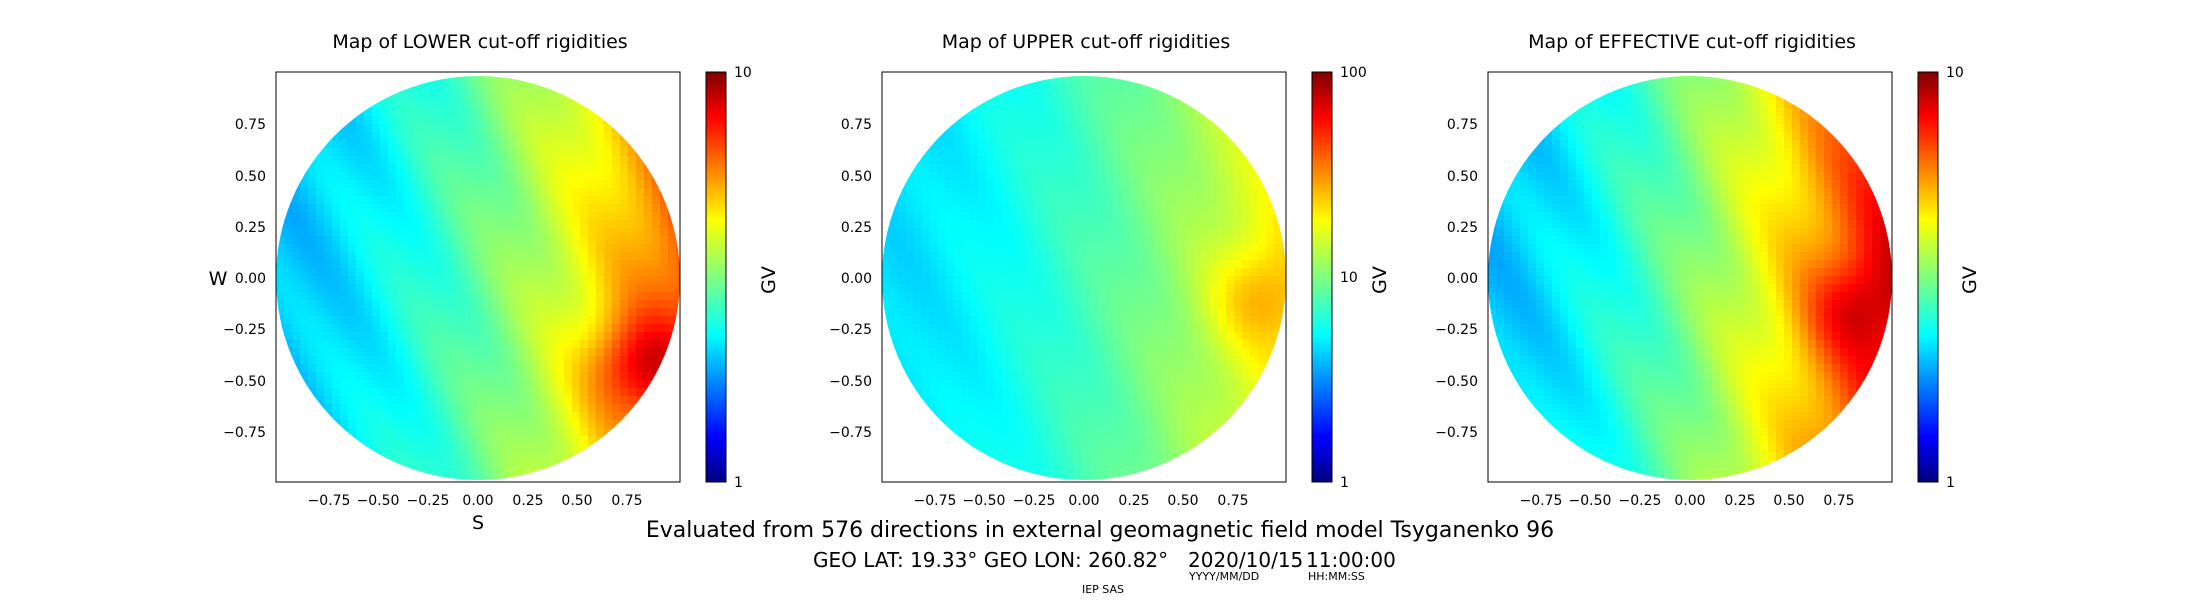 The height and width of the screenshot is (600, 2200). What do you see at coordinates (478, 523) in the screenshot?
I see `south-label: S` at bounding box center [478, 523].